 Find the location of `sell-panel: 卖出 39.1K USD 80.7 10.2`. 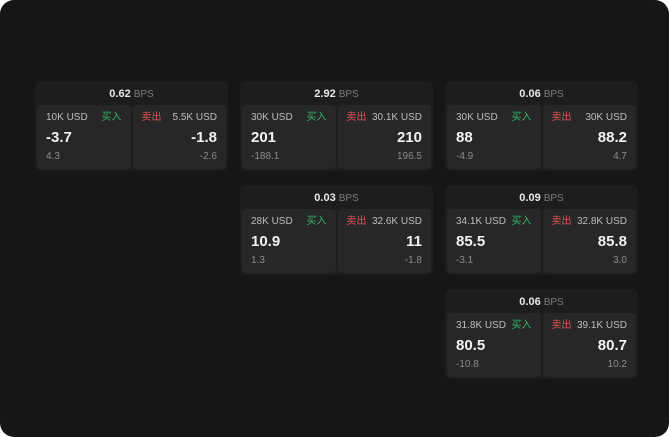

sell-panel: 卖出 39.1K USD 80.7 10.2 is located at coordinates (589, 345).